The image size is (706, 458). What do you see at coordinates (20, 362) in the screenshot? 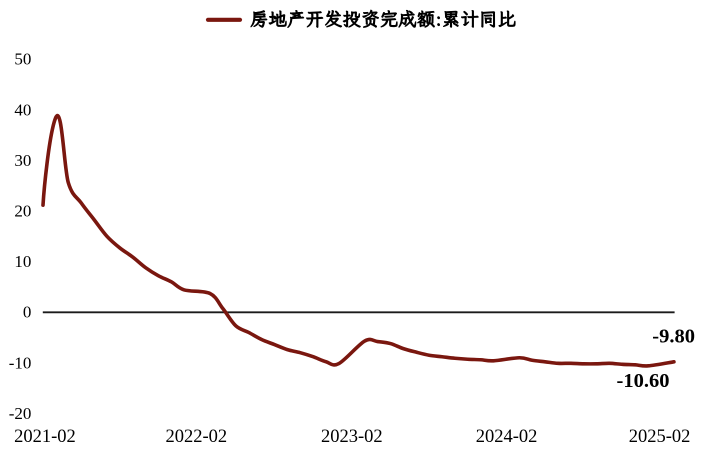
I see `svg-text: -10` at bounding box center [20, 362].